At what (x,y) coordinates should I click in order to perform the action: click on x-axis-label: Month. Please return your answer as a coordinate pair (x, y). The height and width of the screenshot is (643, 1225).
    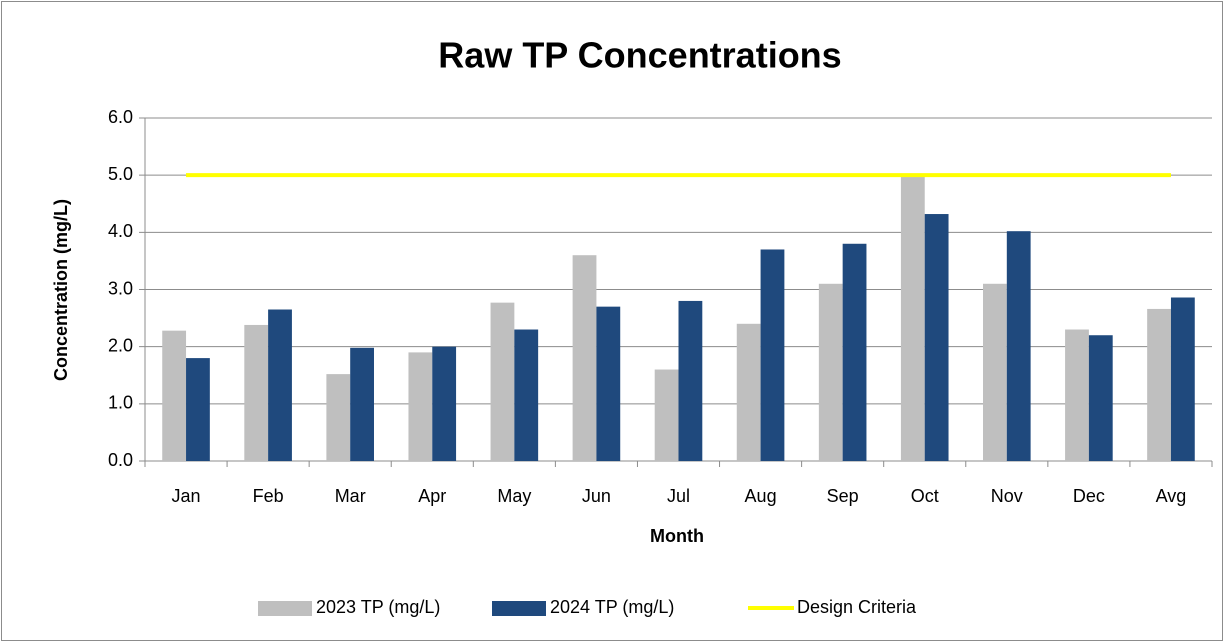
    Looking at the image, I should click on (677, 536).